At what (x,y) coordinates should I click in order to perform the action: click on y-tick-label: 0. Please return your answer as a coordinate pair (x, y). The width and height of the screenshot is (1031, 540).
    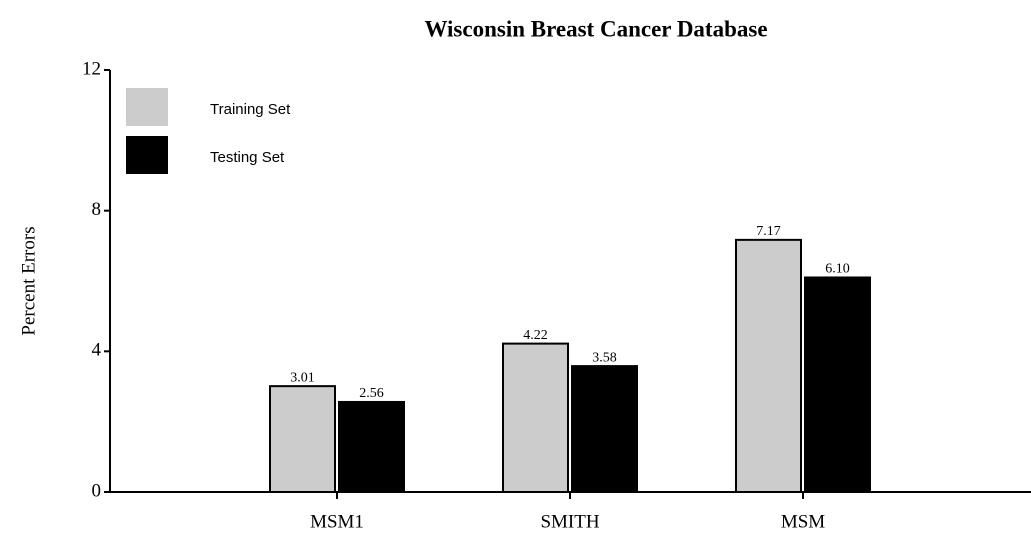
    Looking at the image, I should click on (97, 490).